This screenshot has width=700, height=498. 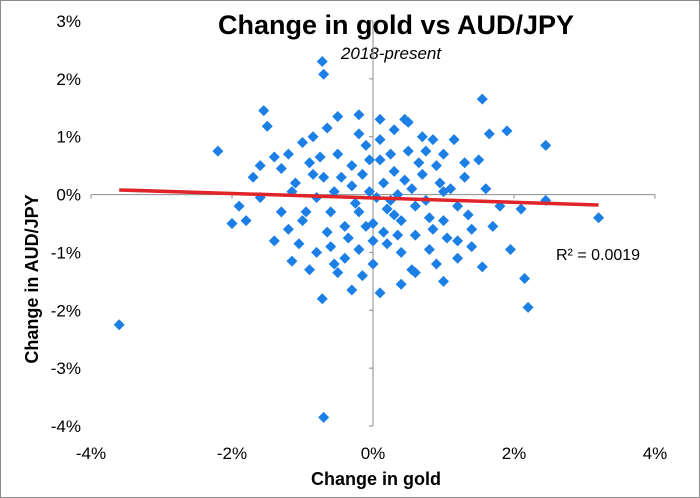 I want to click on x-tick-label: 0%, so click(x=373, y=453).